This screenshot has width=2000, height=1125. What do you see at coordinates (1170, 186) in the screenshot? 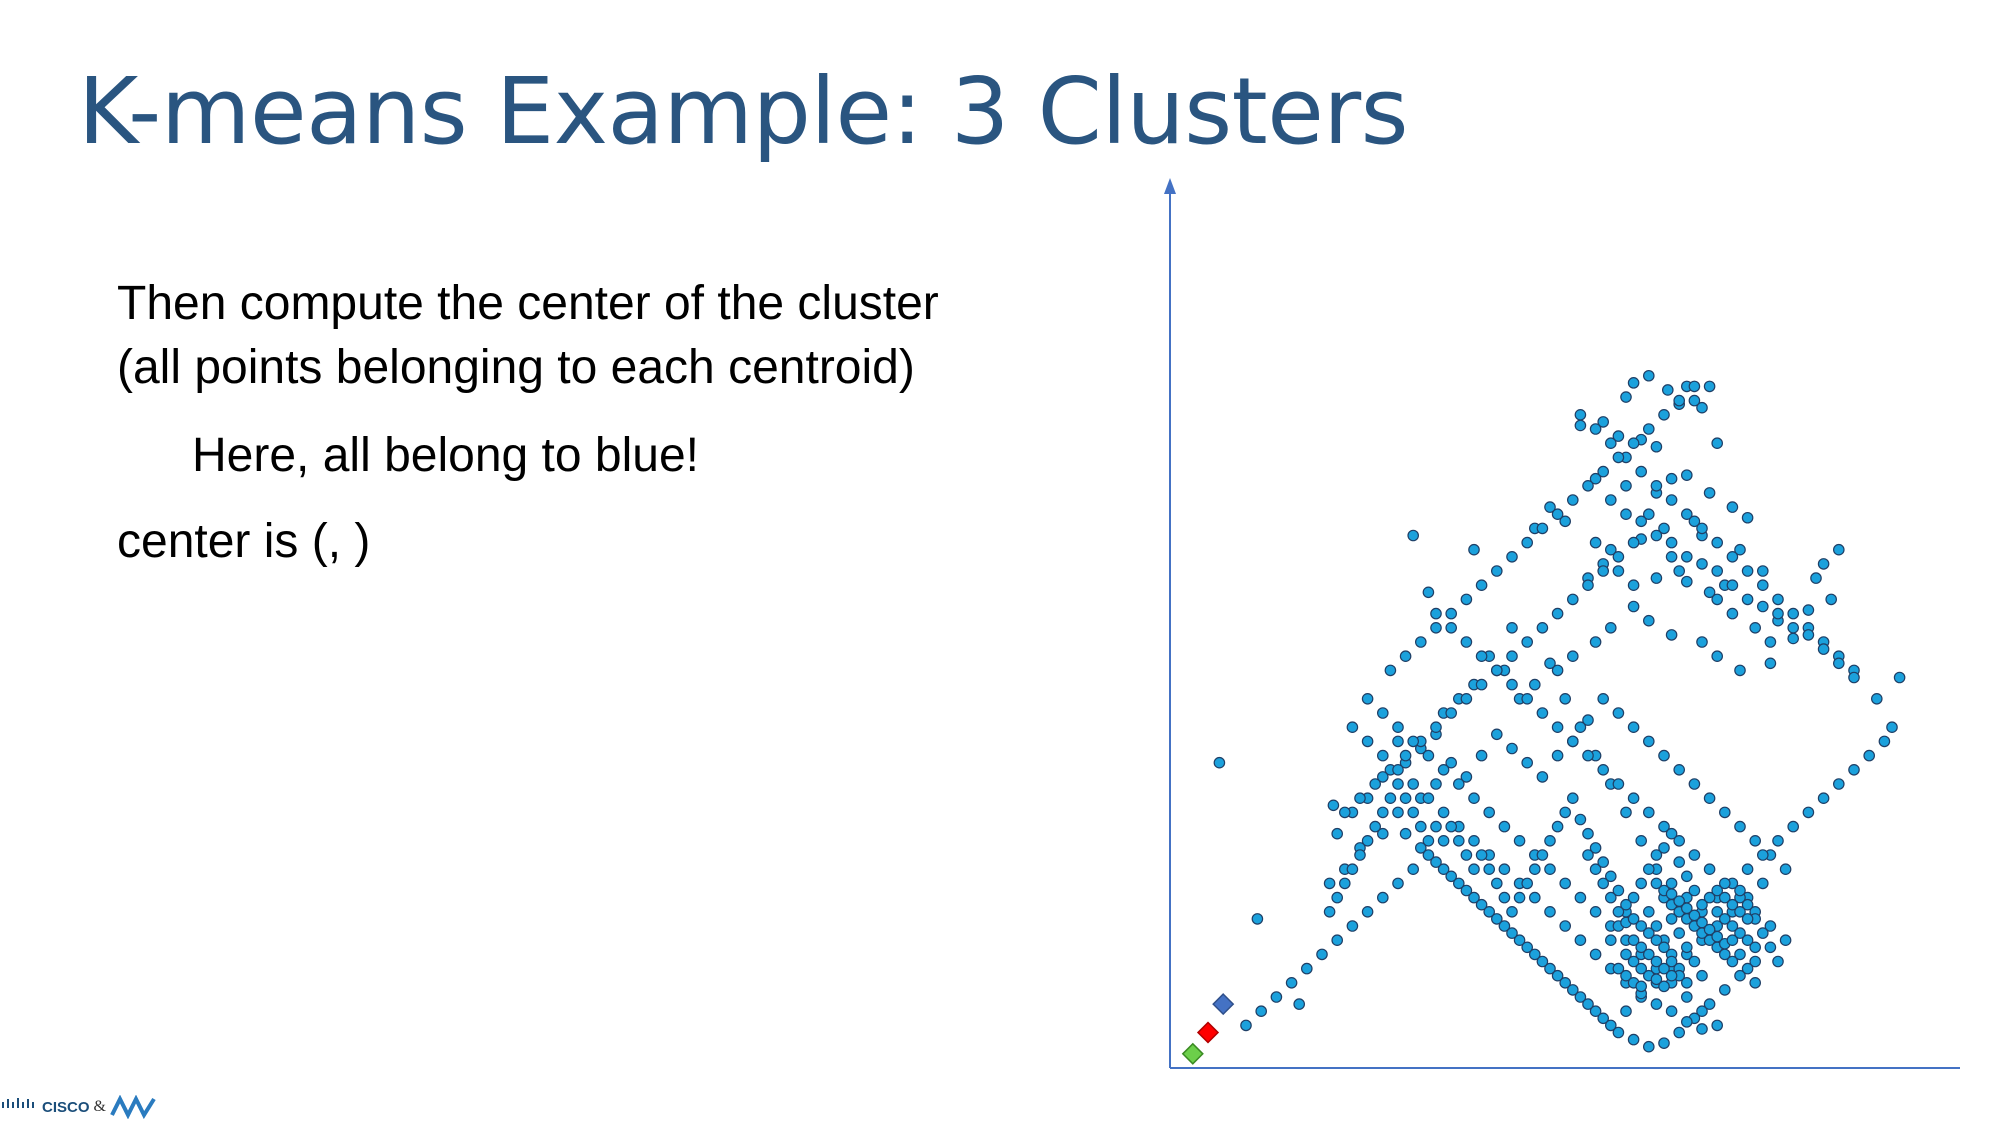
I see `y-axis-arrow-icon` at bounding box center [1170, 186].